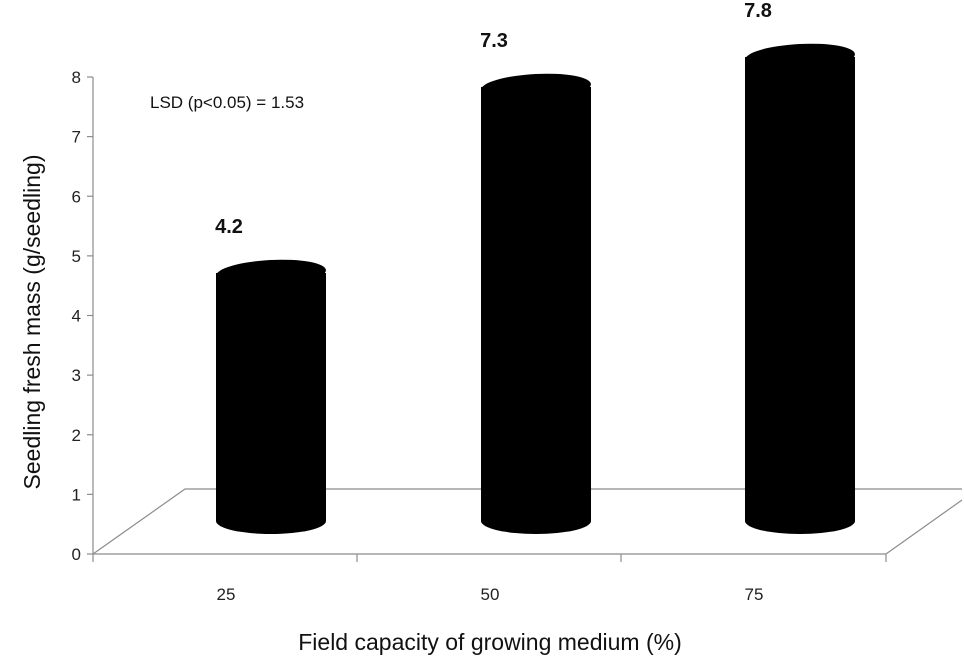  I want to click on y-tick-label: 5, so click(76, 256).